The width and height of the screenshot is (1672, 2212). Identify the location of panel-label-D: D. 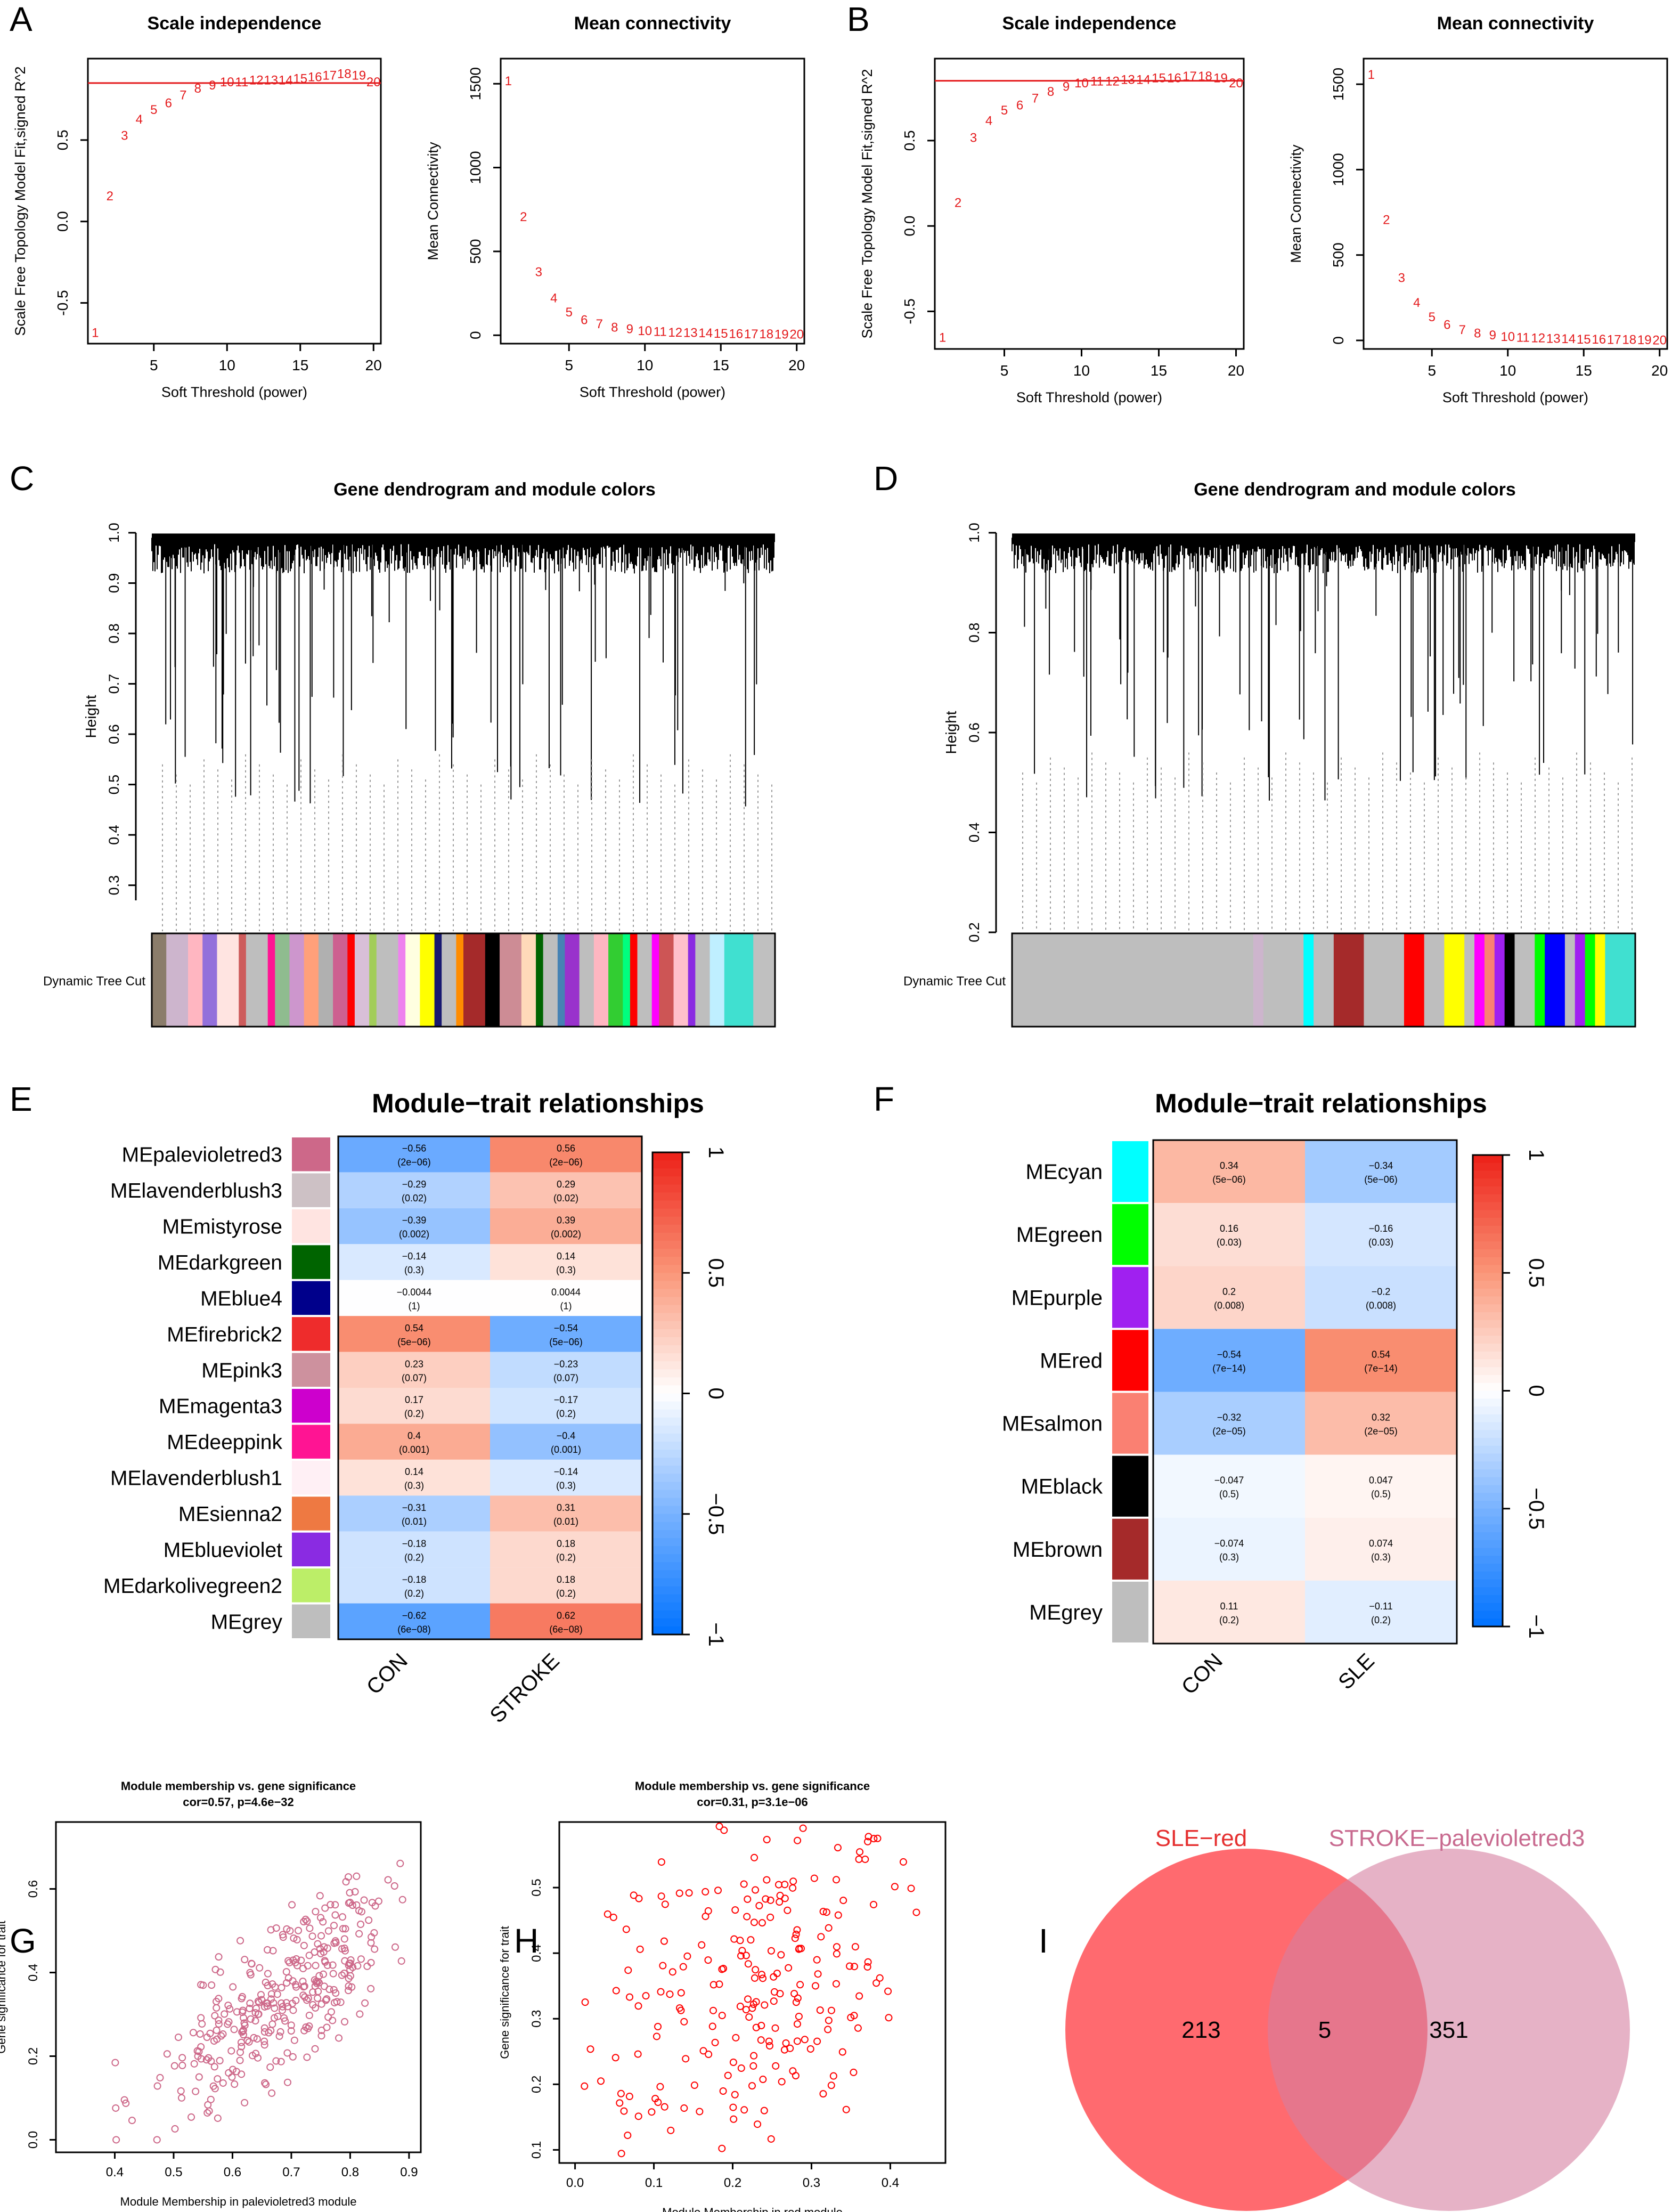
(886, 478).